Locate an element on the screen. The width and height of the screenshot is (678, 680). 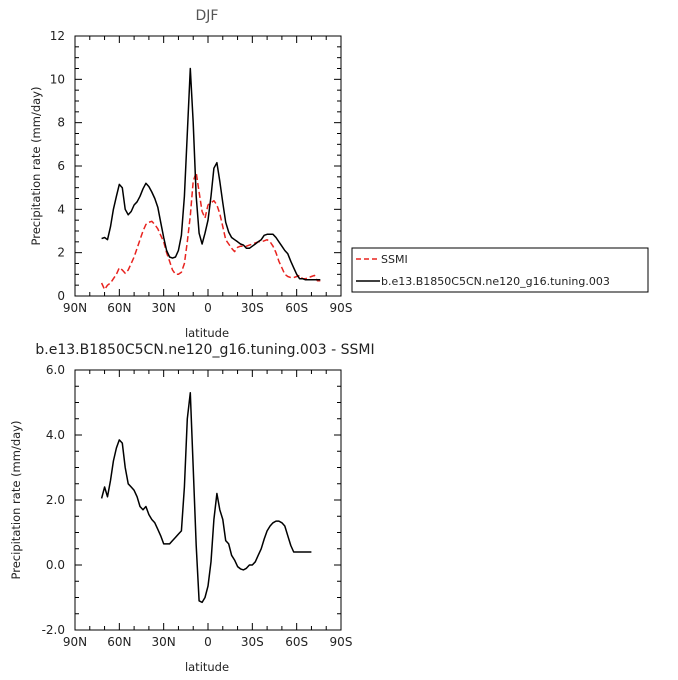
y-tick-label: 2.0 is located at coordinates (55, 500).